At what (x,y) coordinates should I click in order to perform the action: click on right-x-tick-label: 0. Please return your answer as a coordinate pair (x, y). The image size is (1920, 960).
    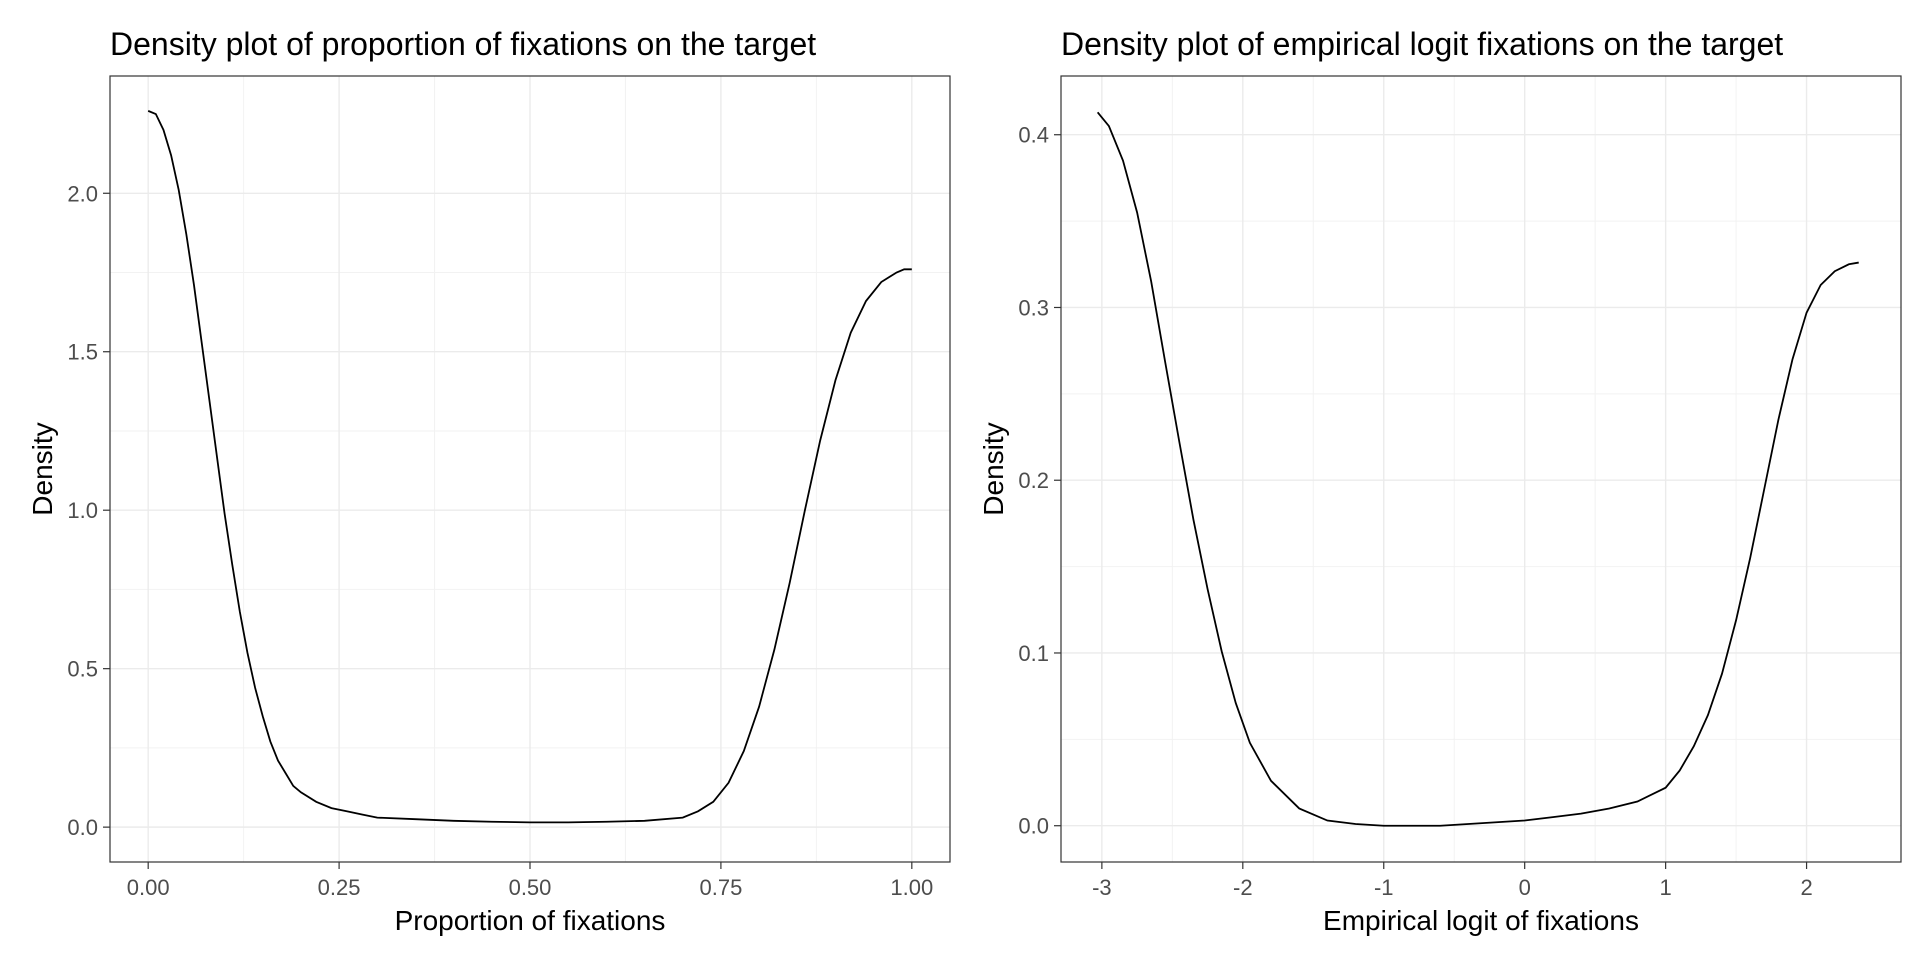
    Looking at the image, I should click on (1525, 887).